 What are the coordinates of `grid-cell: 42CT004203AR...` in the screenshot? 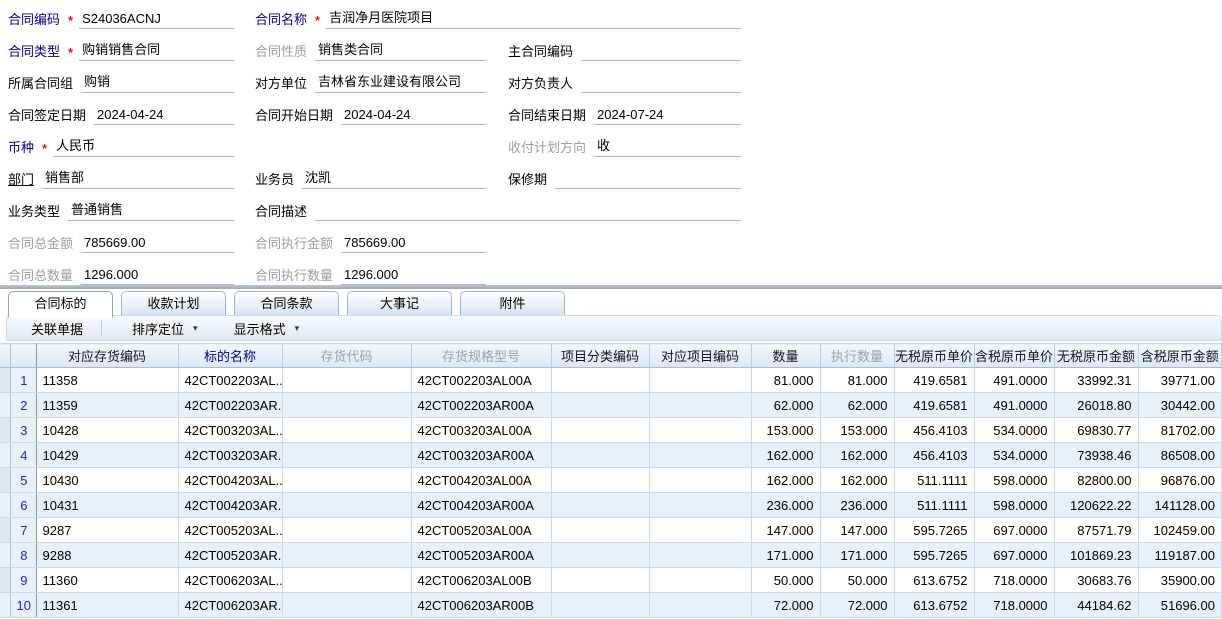 It's located at (230, 505).